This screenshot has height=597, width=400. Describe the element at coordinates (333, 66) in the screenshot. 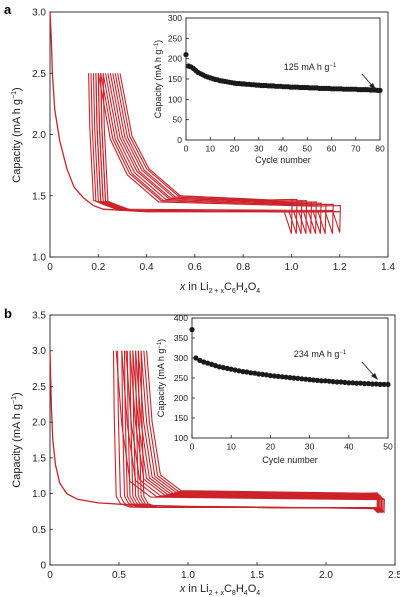

I see `panel-a-inset-annotation-sup: −1` at that location.